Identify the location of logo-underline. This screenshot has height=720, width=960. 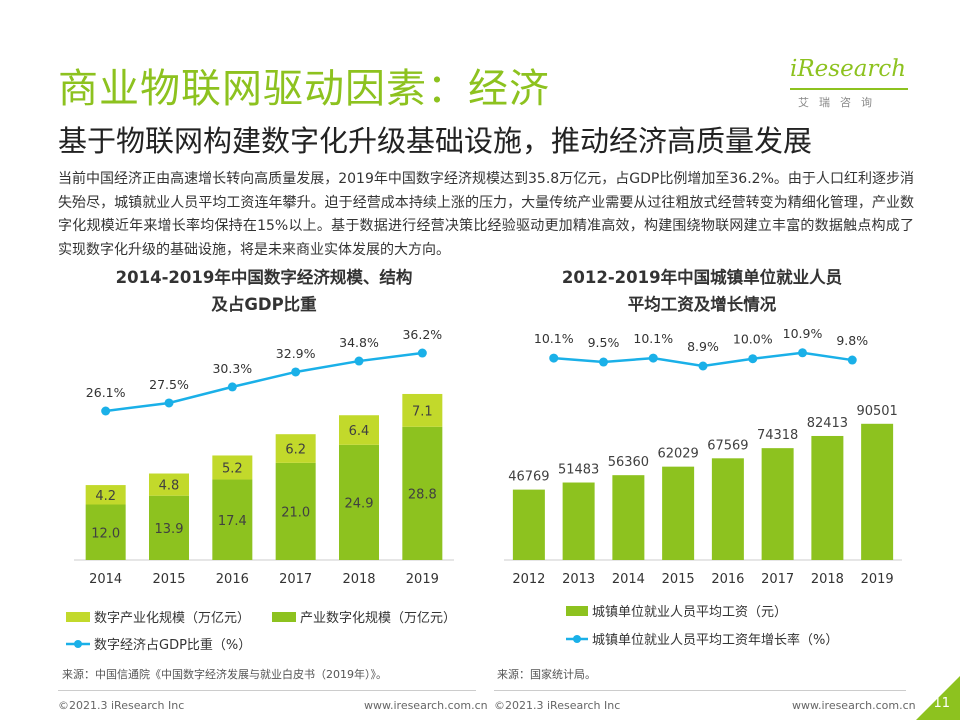
(849, 89).